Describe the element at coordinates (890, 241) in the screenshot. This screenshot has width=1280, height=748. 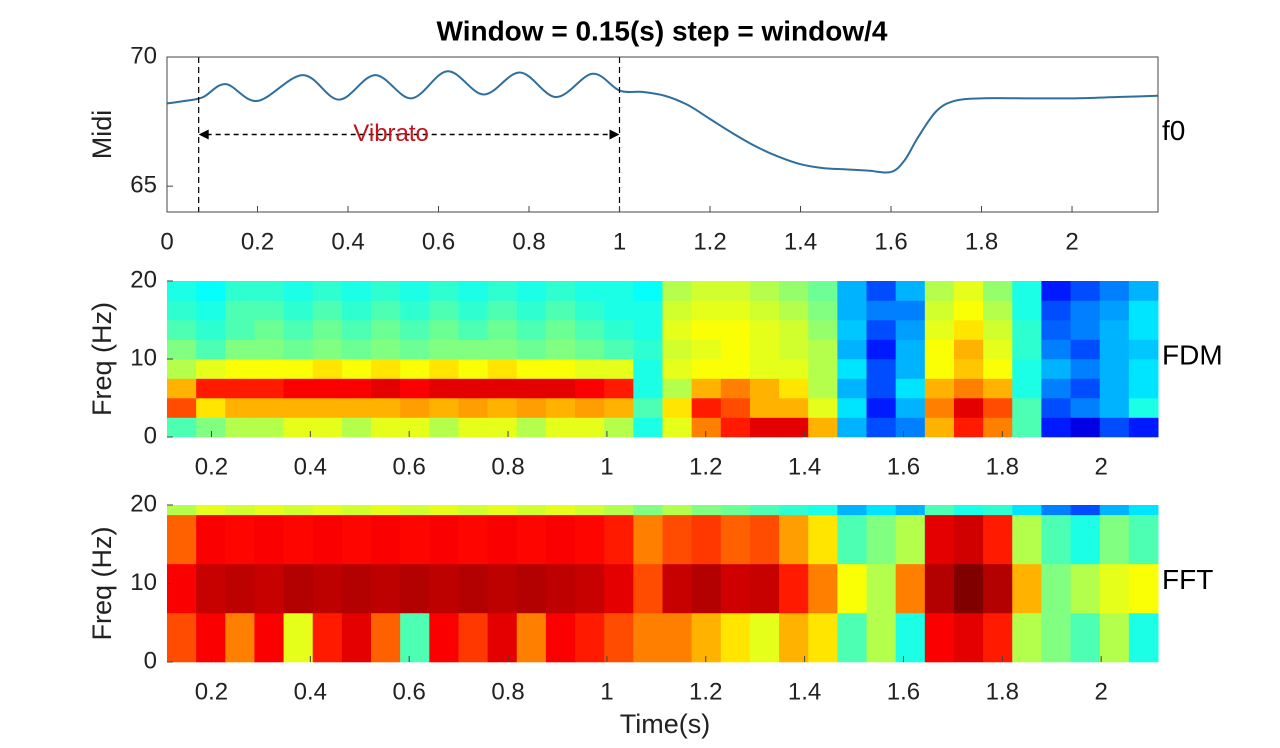
I see `x-tick-label: 1.6` at that location.